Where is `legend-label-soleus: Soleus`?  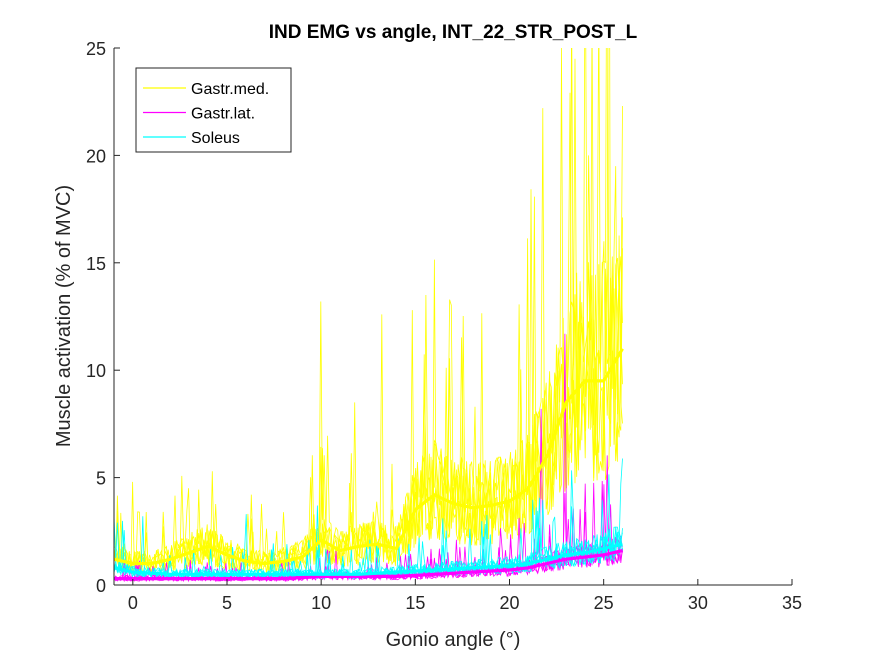 legend-label-soleus: Soleus is located at coordinates (215, 138).